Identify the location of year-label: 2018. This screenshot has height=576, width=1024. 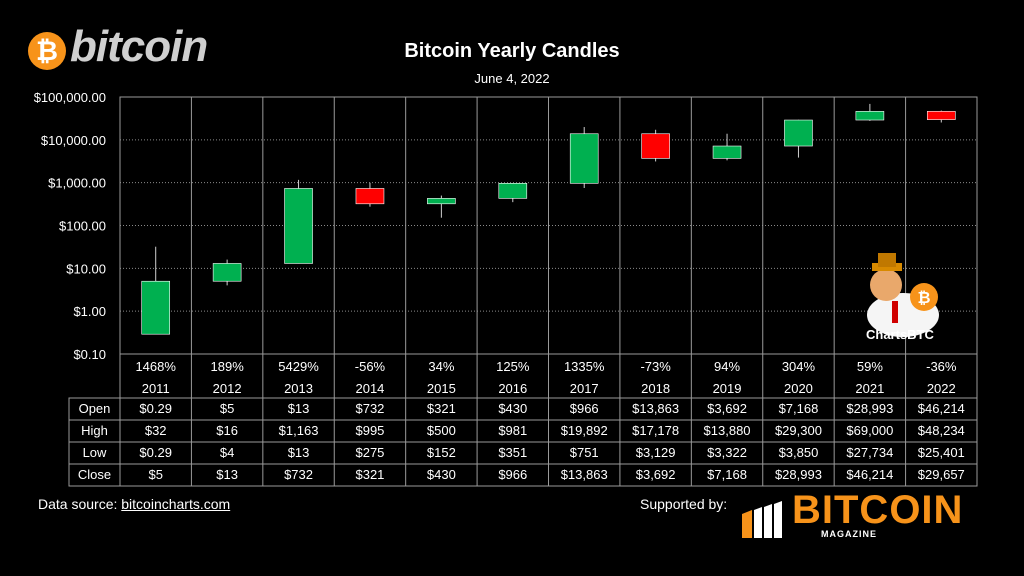
(655, 388).